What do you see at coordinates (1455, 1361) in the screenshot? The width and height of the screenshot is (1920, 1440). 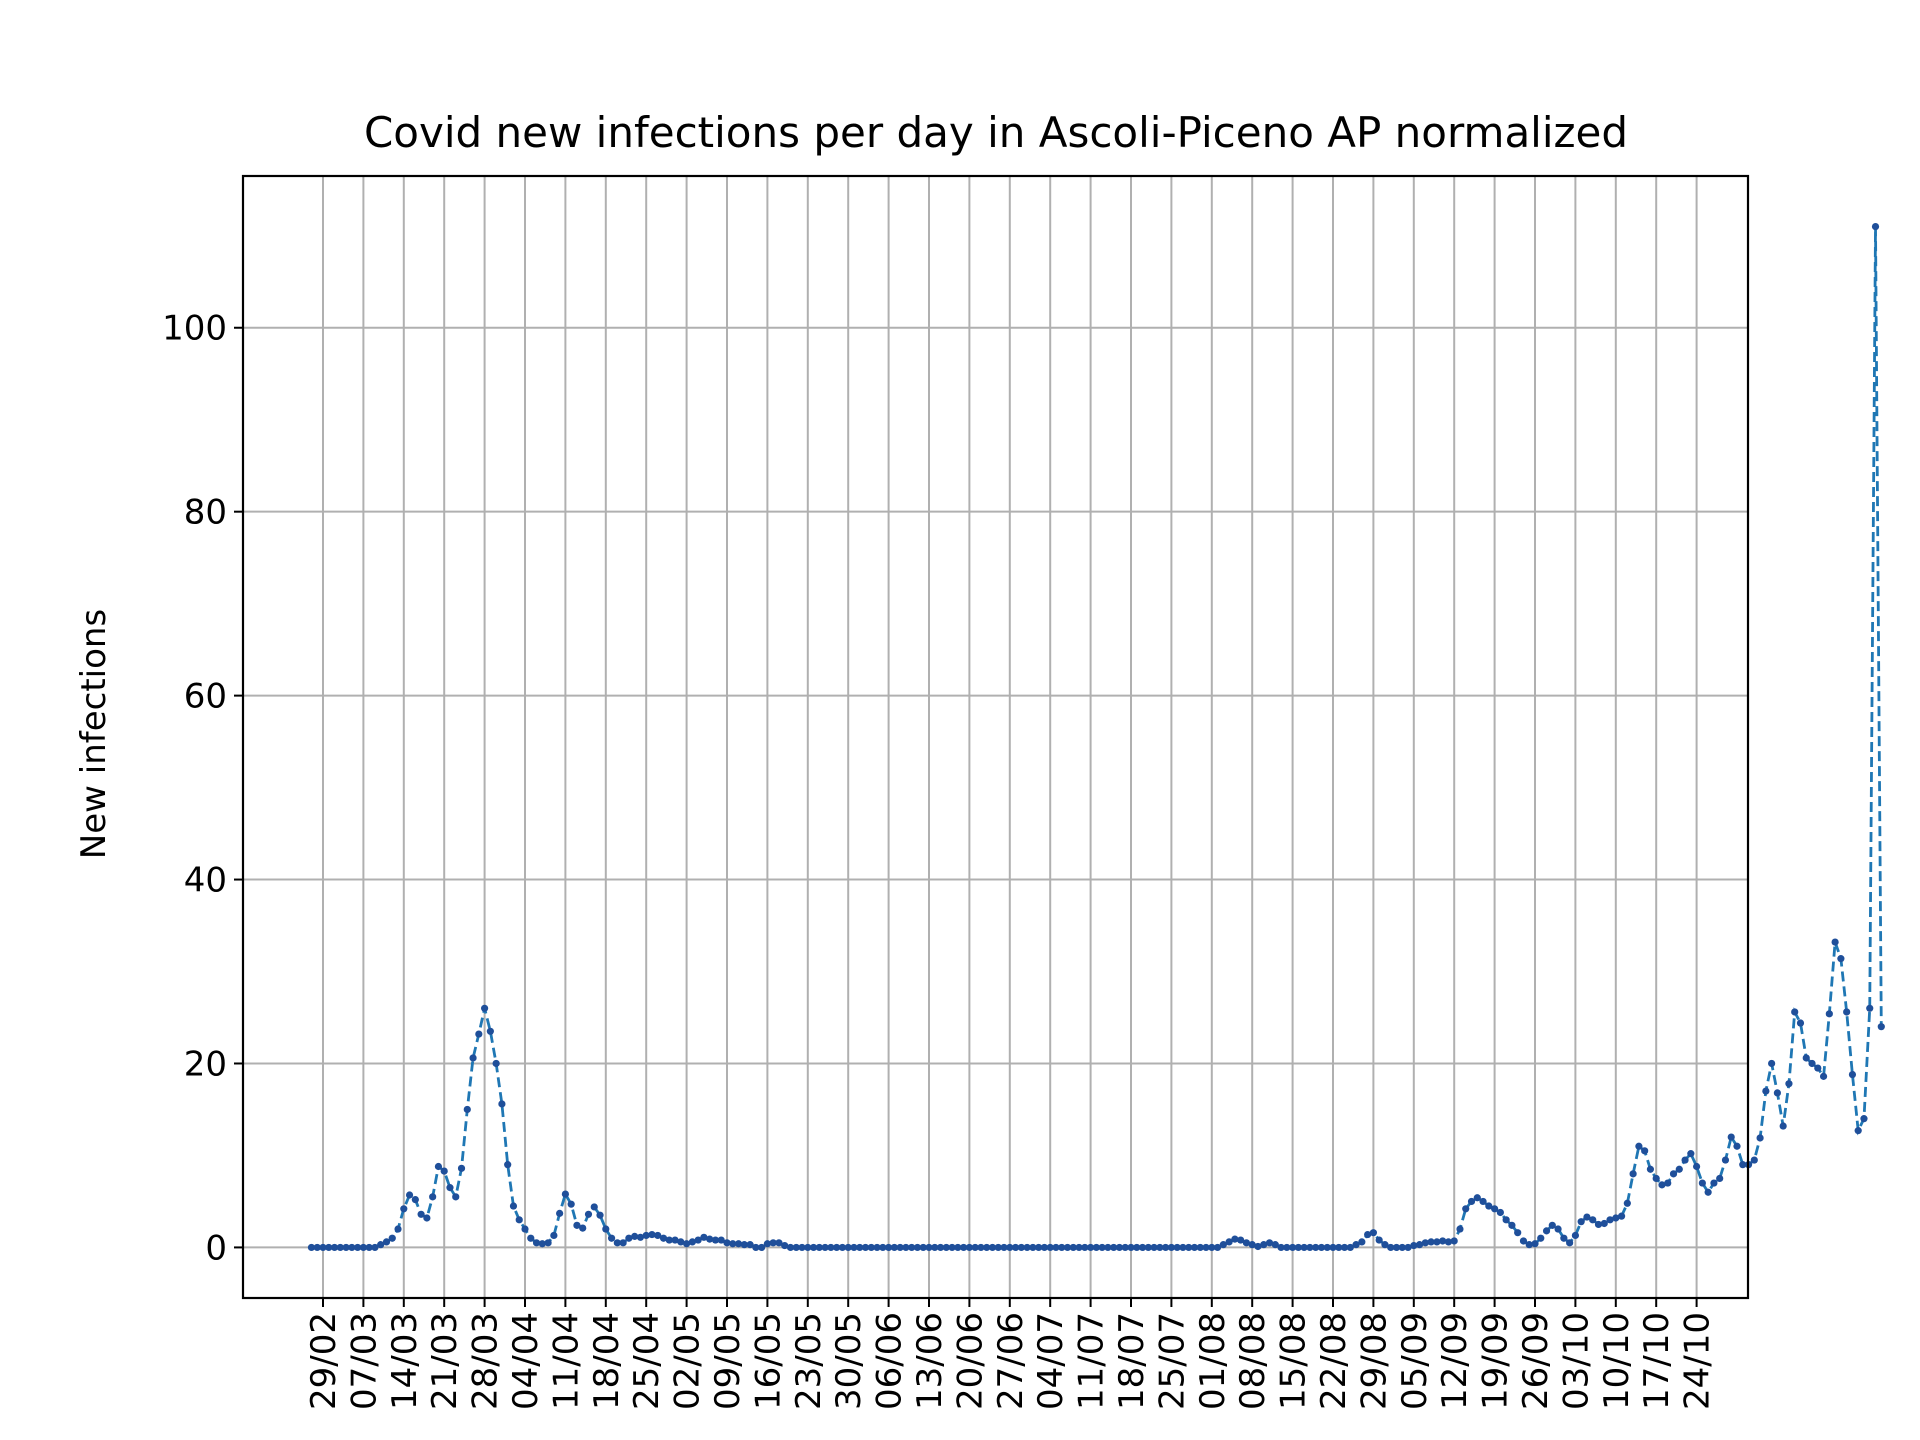 I see `x-tick-label: 12/09` at bounding box center [1455, 1361].